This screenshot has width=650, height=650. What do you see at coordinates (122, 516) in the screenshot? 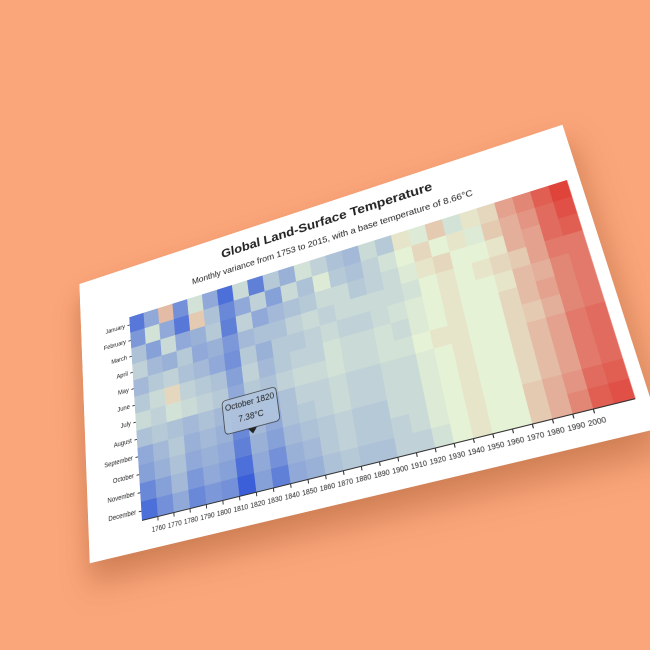
I see `y-tick-label: December` at bounding box center [122, 516].